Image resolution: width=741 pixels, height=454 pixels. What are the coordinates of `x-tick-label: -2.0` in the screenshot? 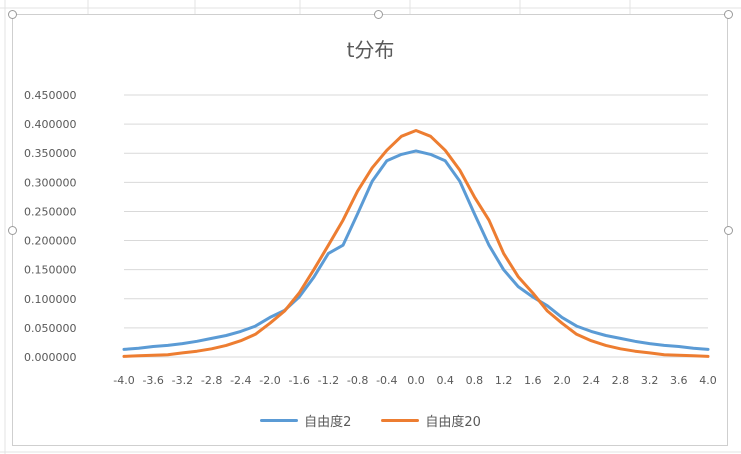 It's located at (269, 380).